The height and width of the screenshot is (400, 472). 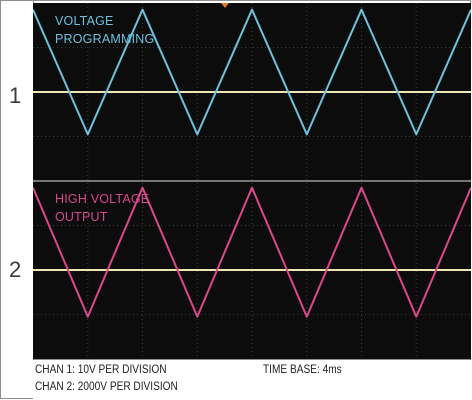 What do you see at coordinates (81, 217) in the screenshot?
I see `channel-2-label-line: OUTPUT` at bounding box center [81, 217].